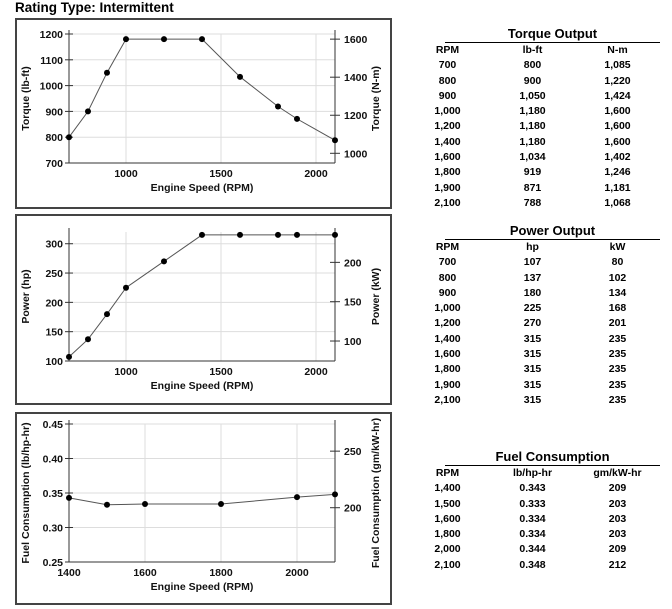 The width and height of the screenshot is (672, 609). Describe the element at coordinates (532, 308) in the screenshot. I see `table-row: 1,000 225 168` at that location.